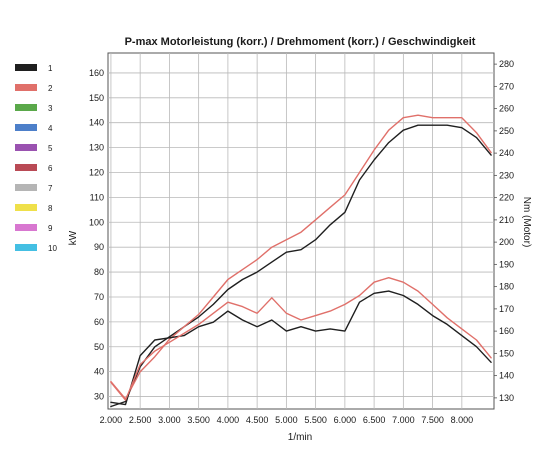 This screenshot has height=466, width=553. What do you see at coordinates (97, 197) in the screenshot?
I see `y-left-tick-label: 110` at bounding box center [97, 197].